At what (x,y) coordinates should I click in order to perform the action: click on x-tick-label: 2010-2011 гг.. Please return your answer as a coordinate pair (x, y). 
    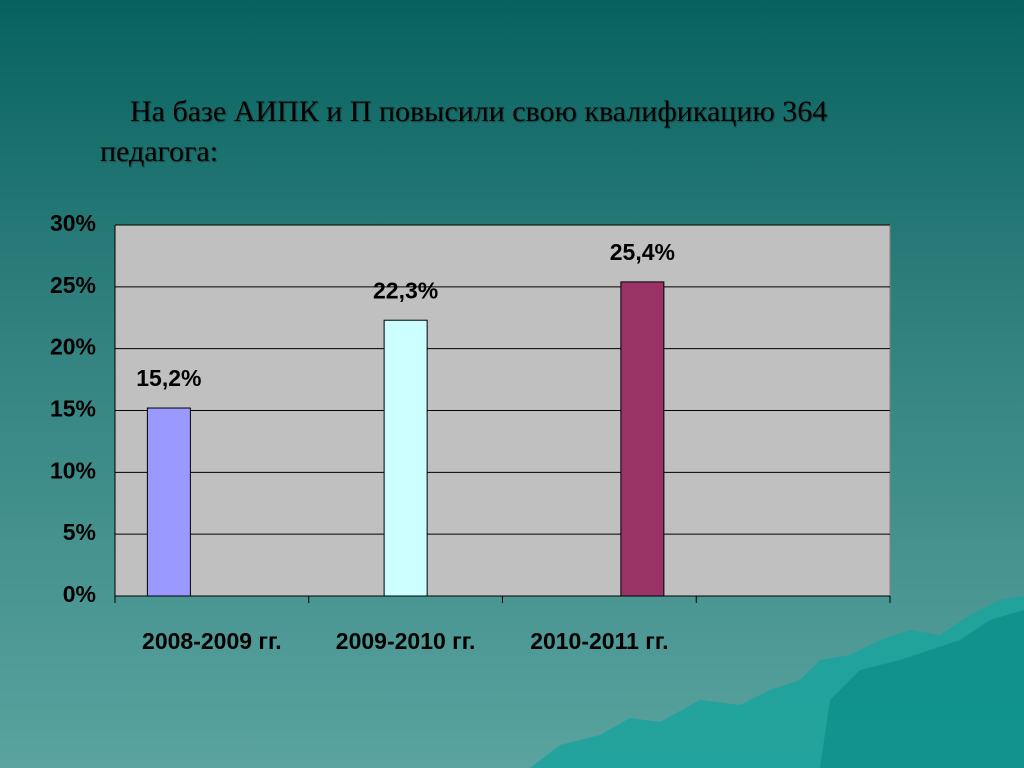
    Looking at the image, I should click on (599, 641).